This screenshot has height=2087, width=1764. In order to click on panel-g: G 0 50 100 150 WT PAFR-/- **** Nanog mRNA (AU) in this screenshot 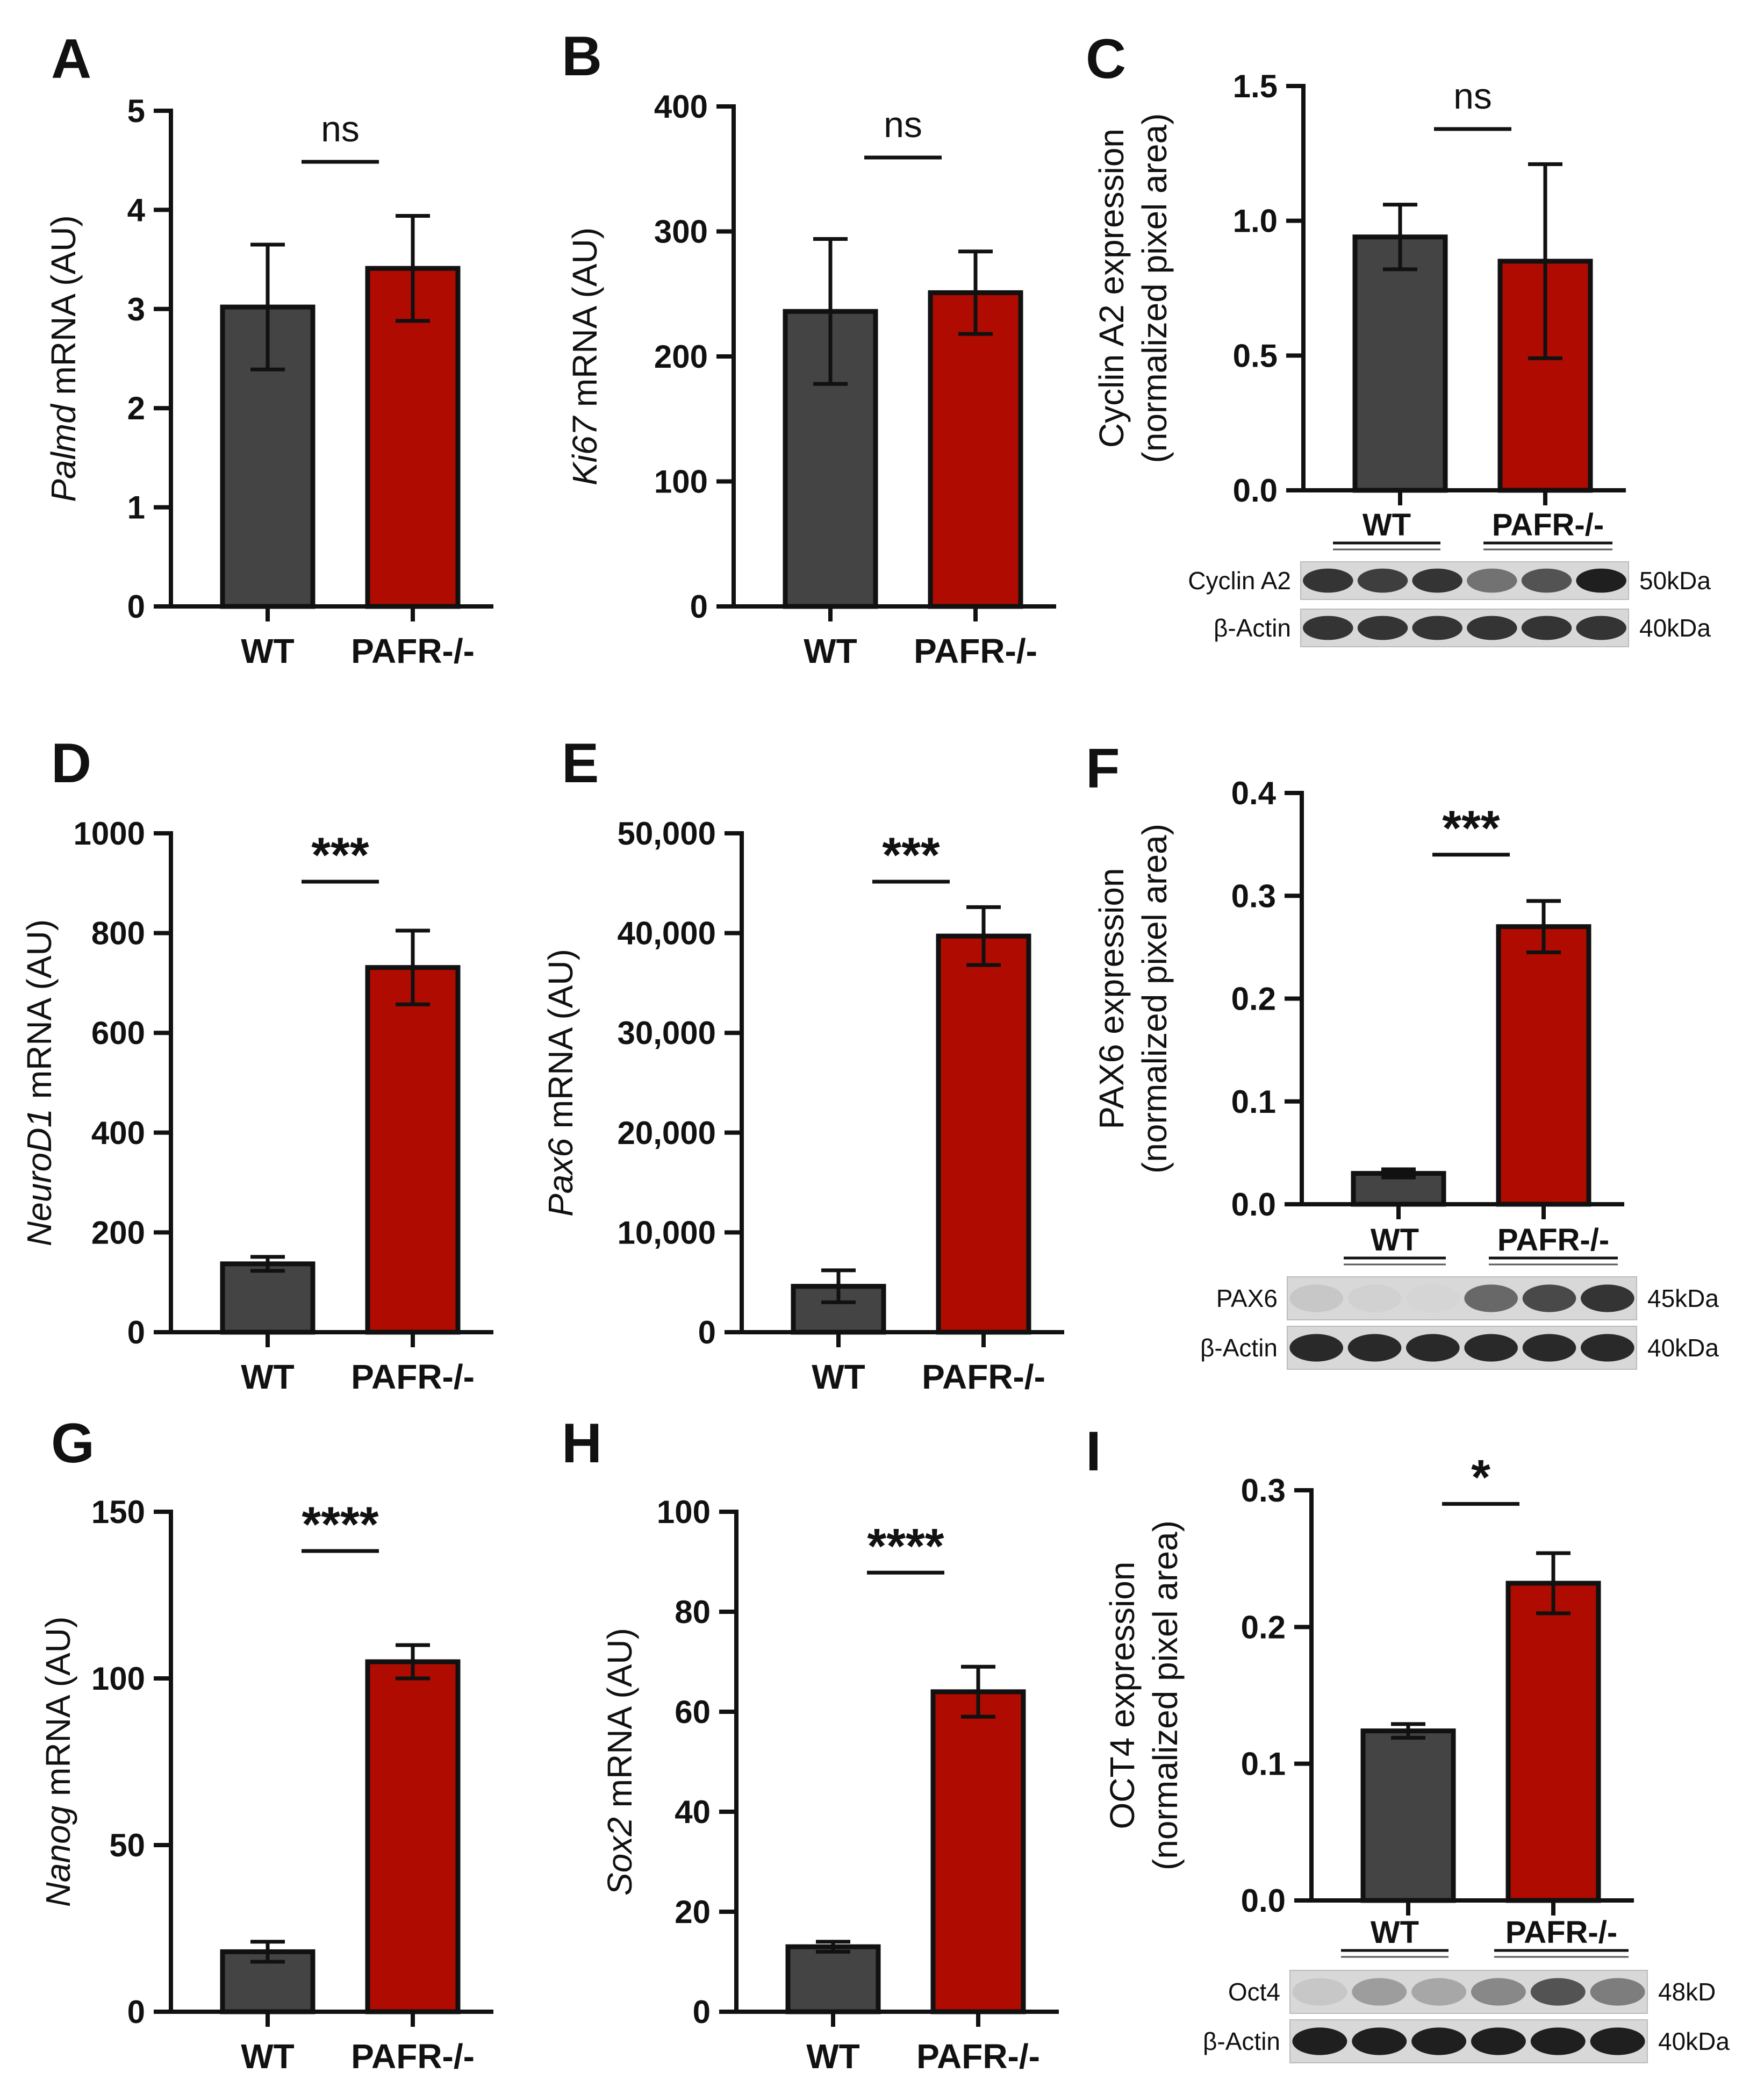, I will do `click(266, 1744)`.